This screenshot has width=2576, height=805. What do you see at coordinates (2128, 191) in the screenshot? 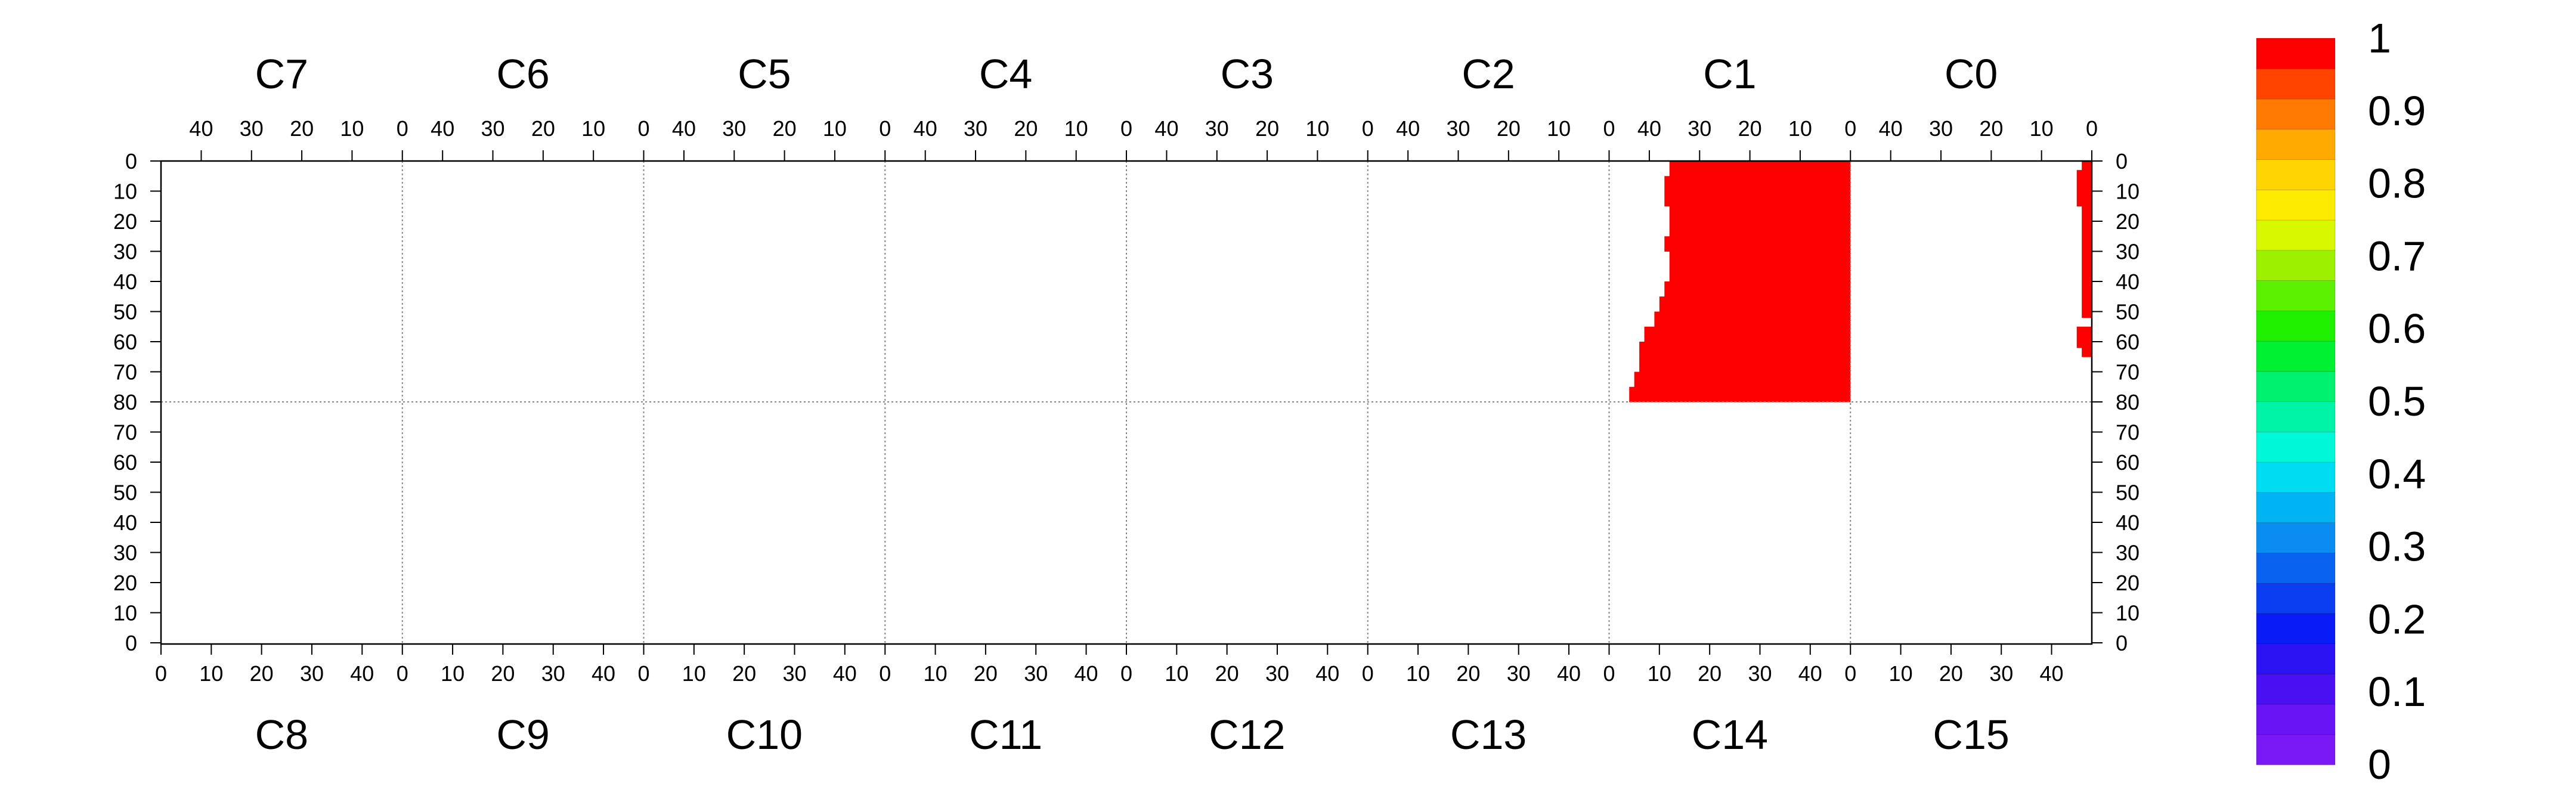
I see `right-tick-label: 10` at bounding box center [2128, 191].